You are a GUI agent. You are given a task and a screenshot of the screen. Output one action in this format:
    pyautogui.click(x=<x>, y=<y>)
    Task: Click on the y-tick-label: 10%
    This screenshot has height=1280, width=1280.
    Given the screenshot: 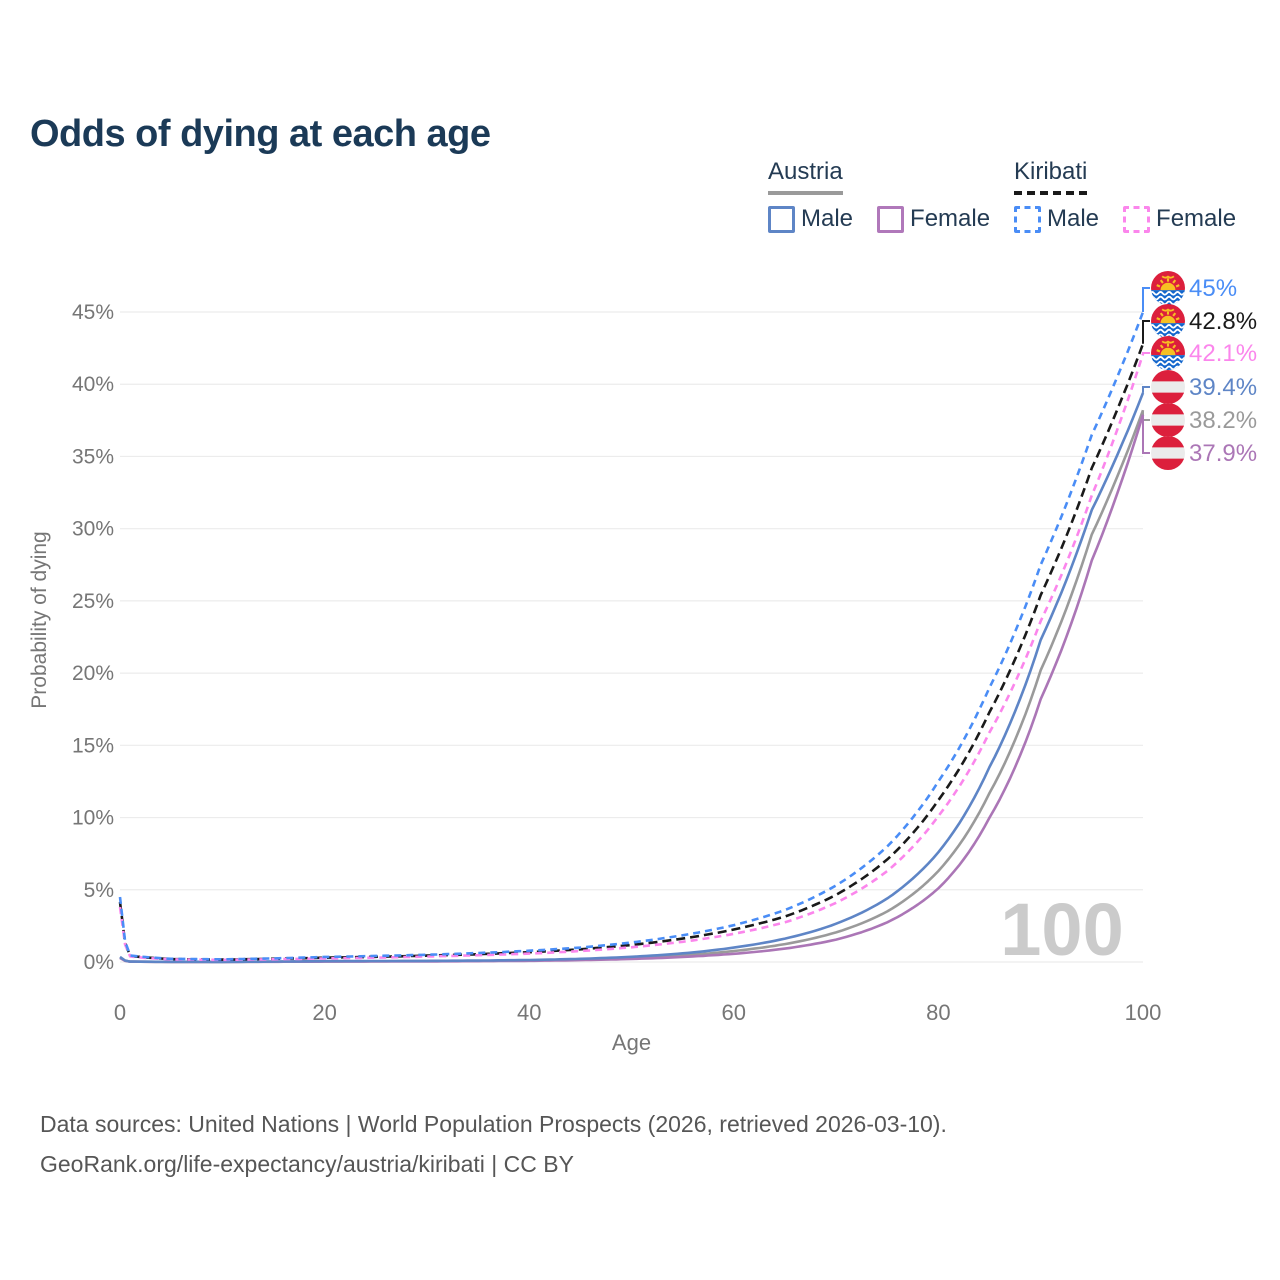 What is the action you would take?
    pyautogui.click(x=93, y=818)
    